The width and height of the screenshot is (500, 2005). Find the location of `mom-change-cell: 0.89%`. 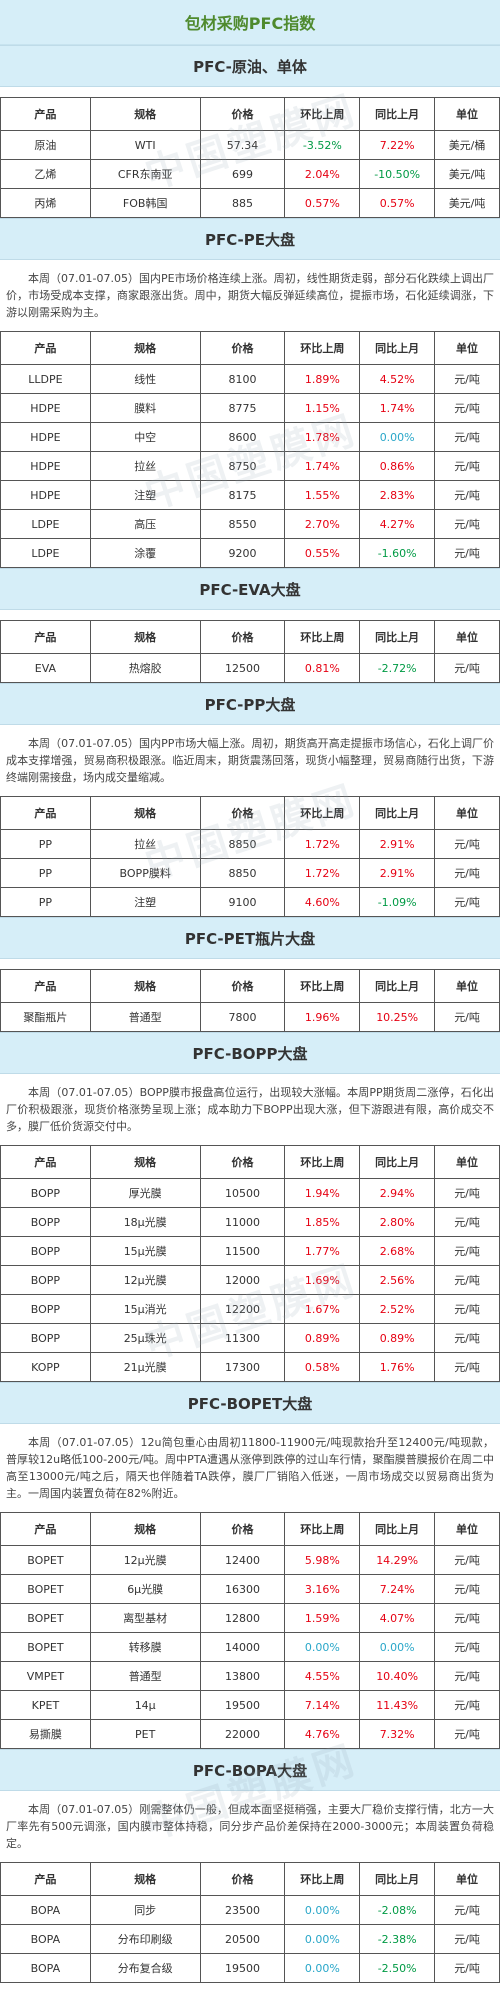

mom-change-cell: 0.89% is located at coordinates (397, 1338).